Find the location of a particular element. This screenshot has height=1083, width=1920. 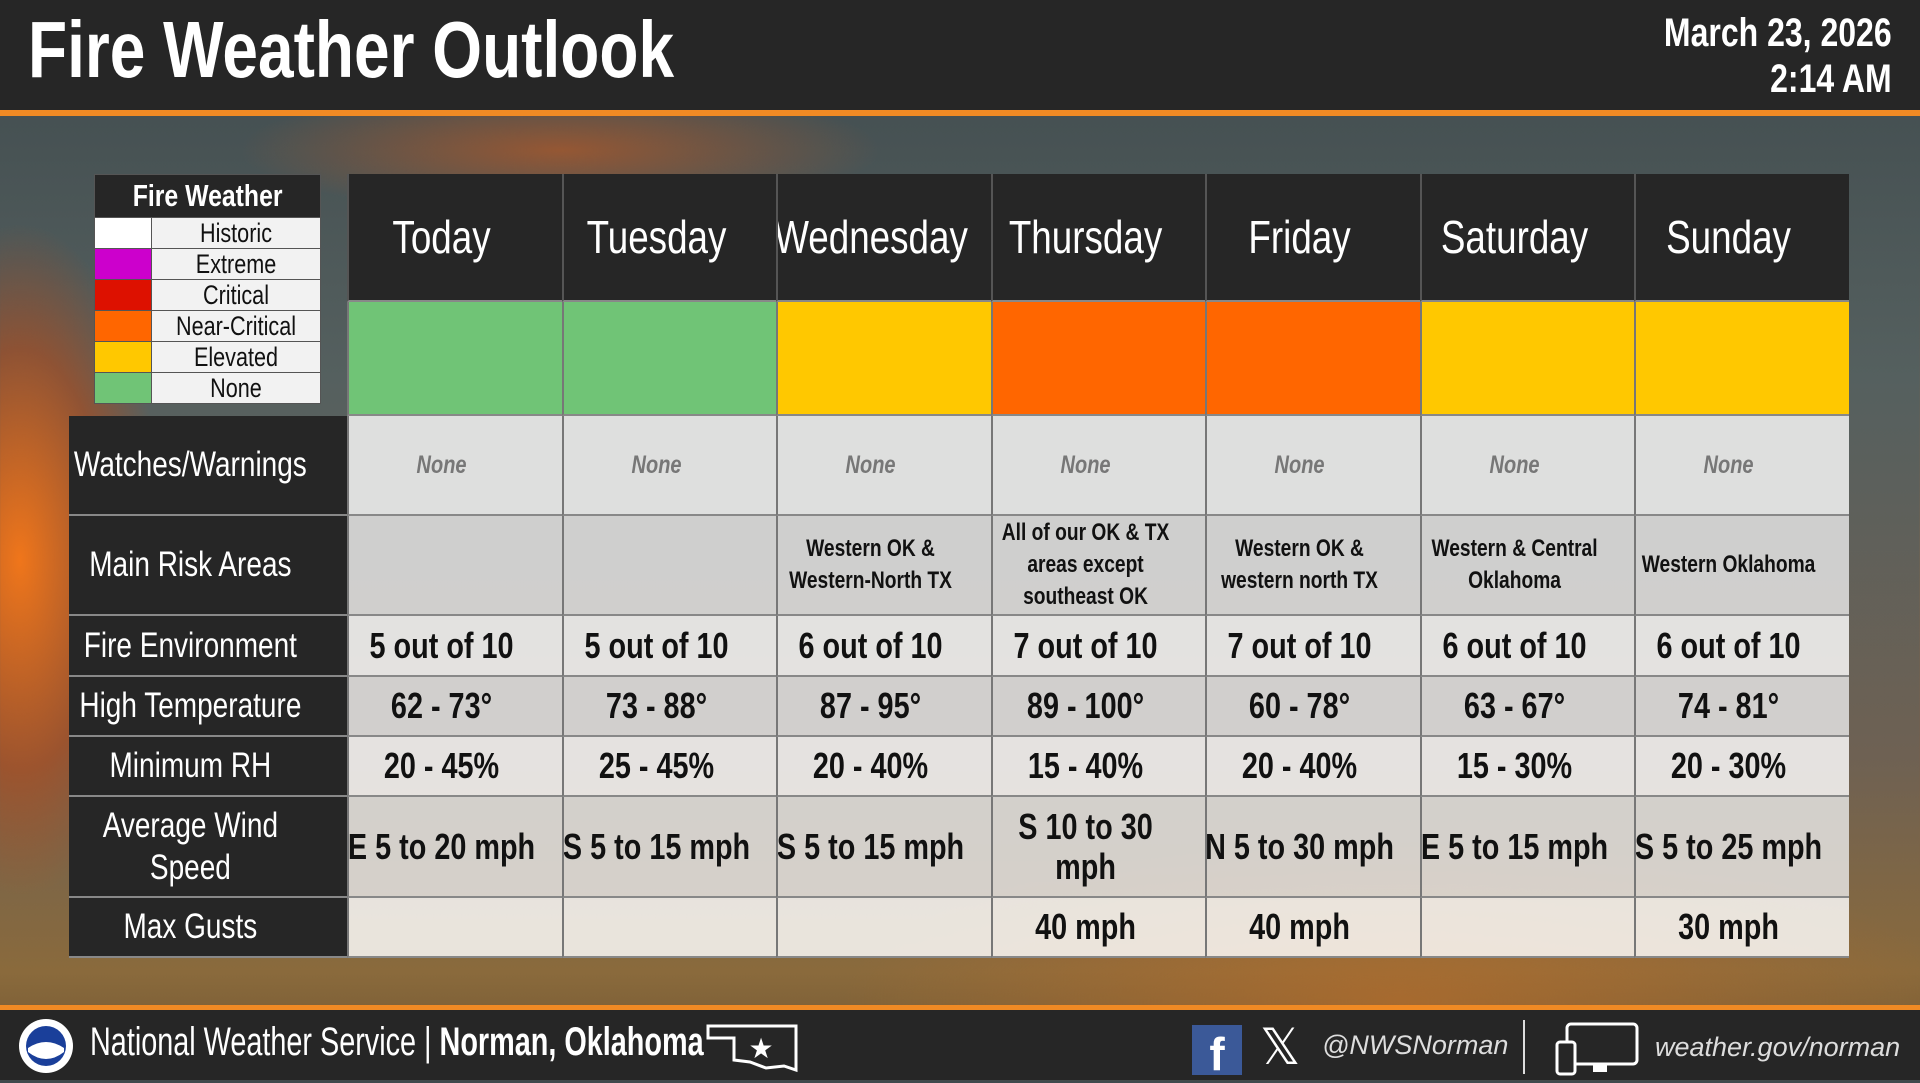

cell-value: E 5 to 15 mph is located at coordinates (1514, 846).